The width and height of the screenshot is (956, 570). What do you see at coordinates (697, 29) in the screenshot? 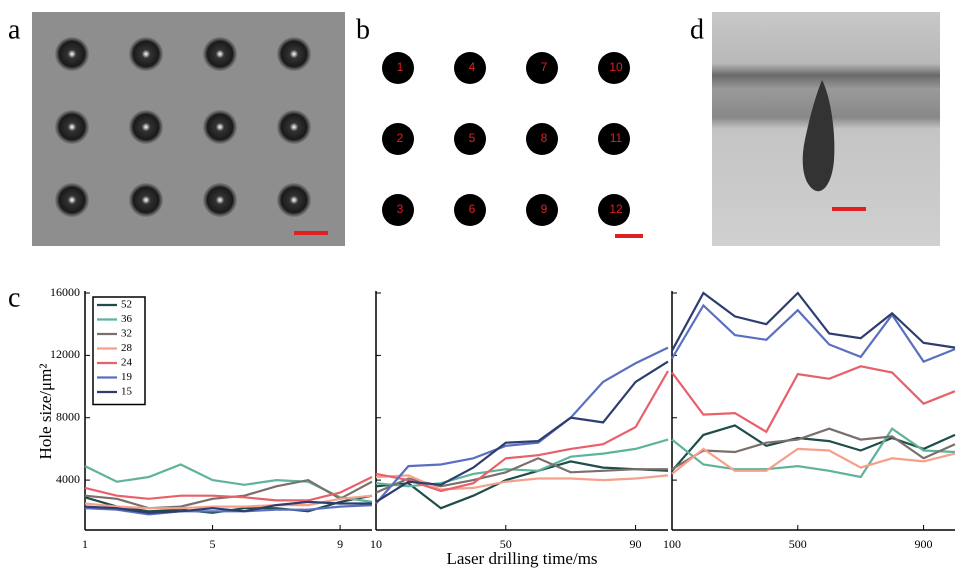
I see `panel-label: d` at bounding box center [697, 29].